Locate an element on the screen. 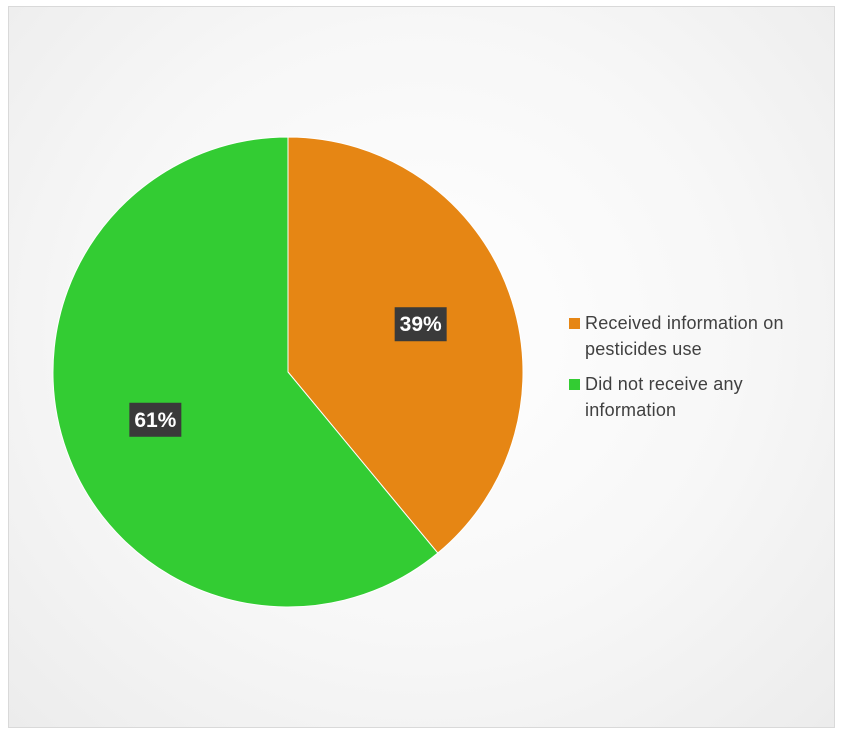  data-label-not-received-box is located at coordinates (155, 419).